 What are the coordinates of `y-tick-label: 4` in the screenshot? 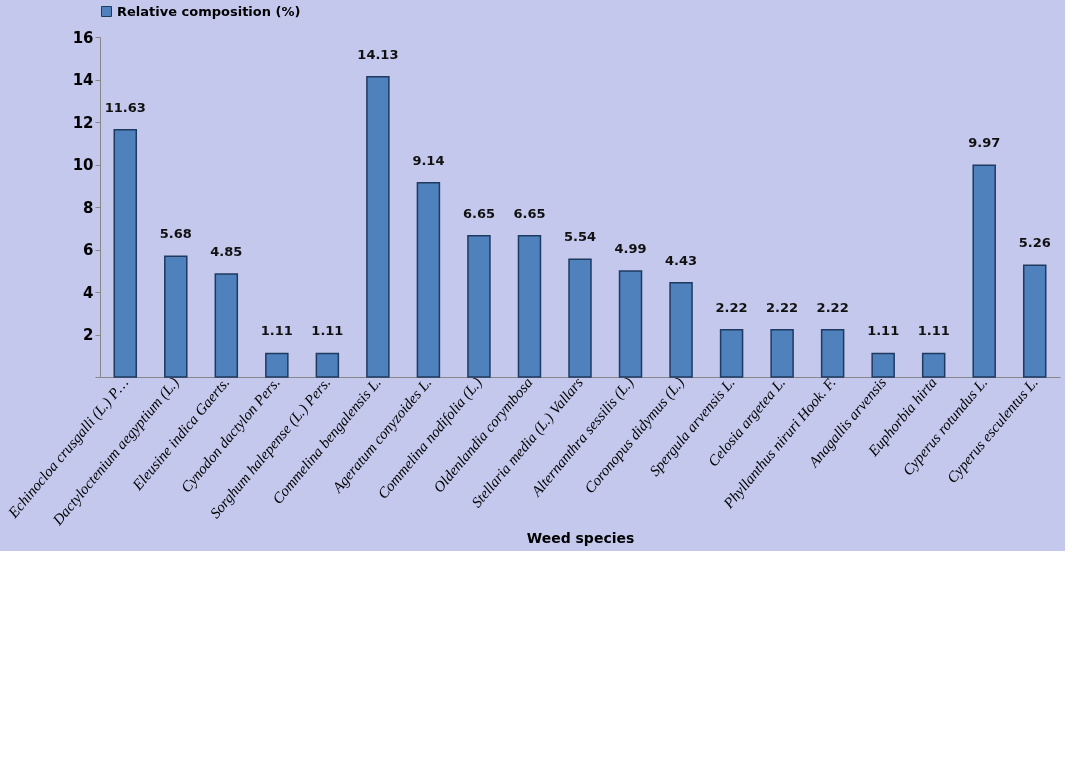 It's located at (88, 292).